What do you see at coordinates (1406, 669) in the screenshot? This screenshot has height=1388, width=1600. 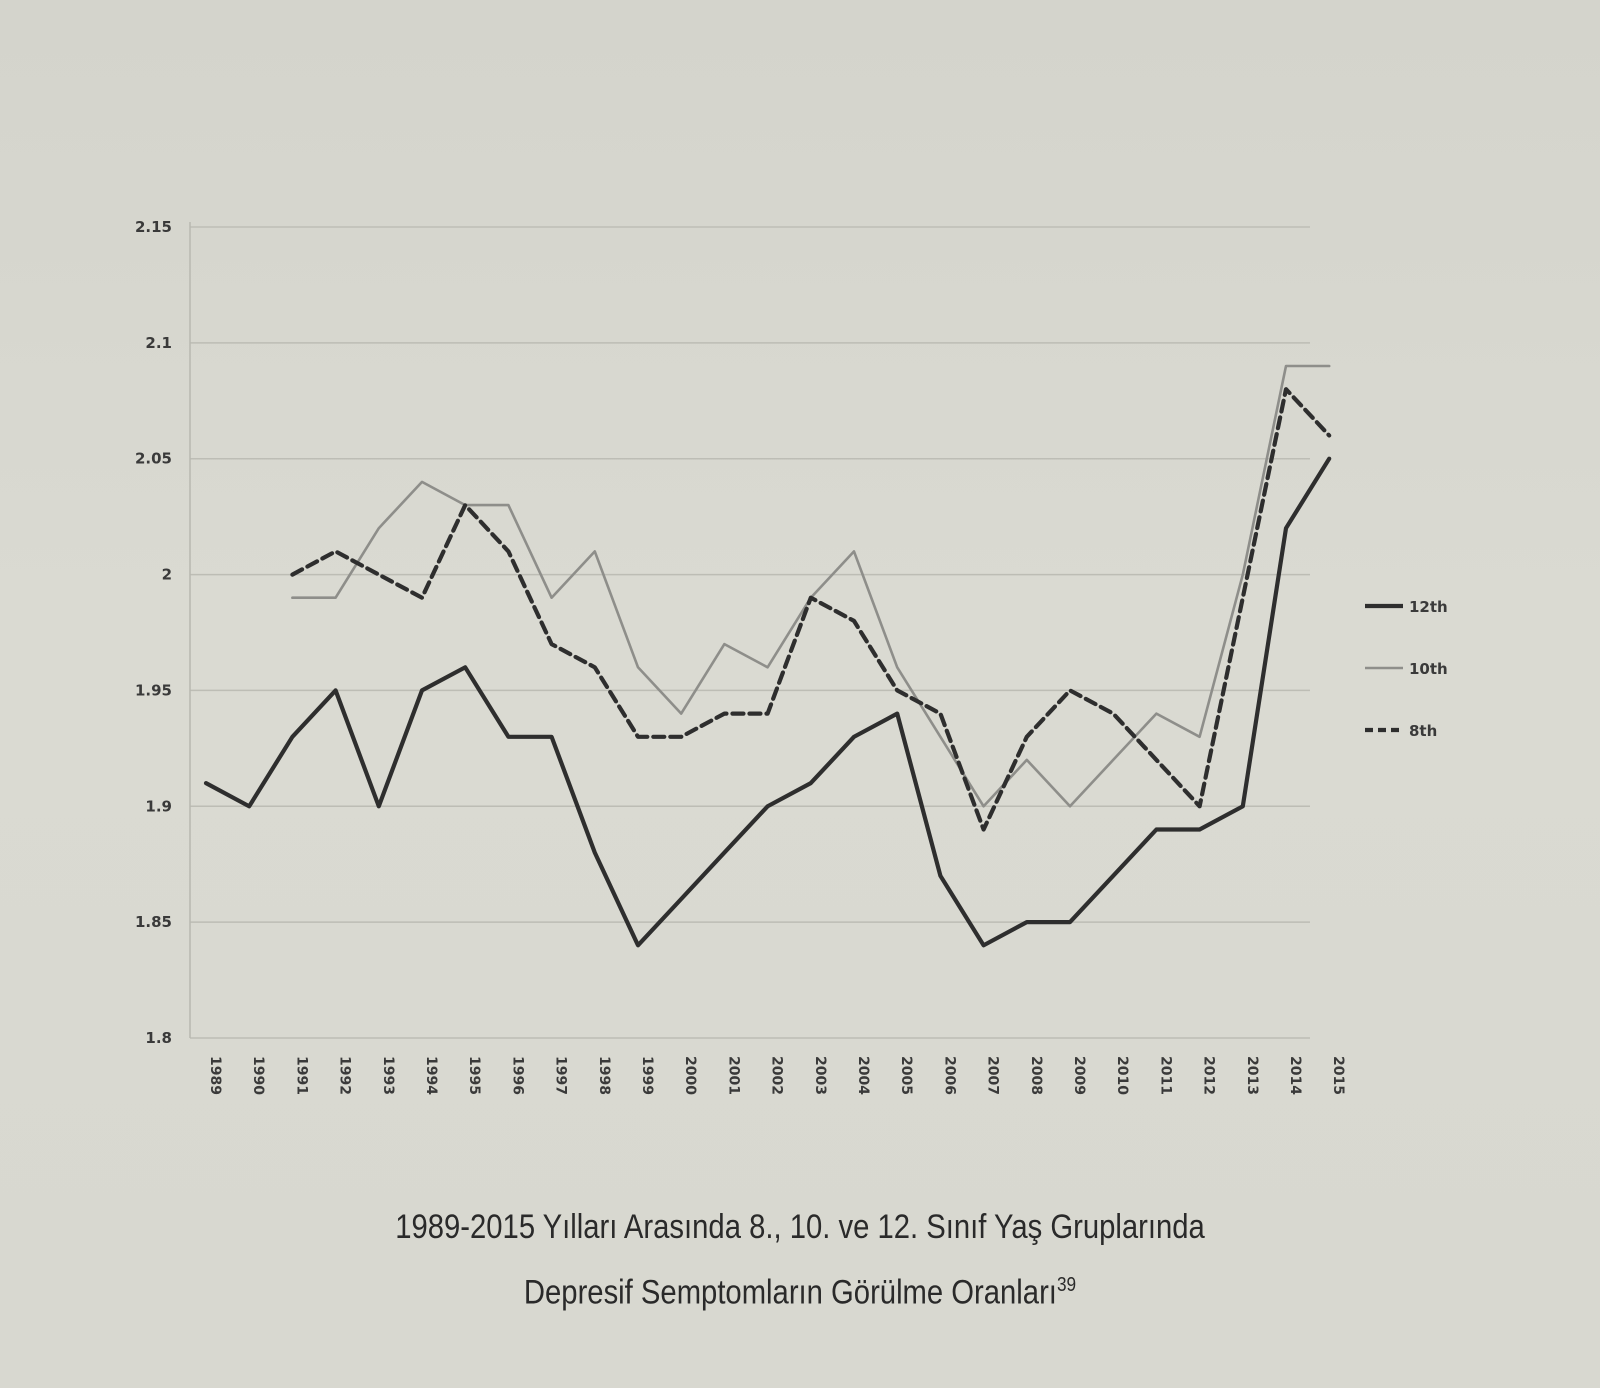 I see `legend: 12th 10th 8th` at bounding box center [1406, 669].